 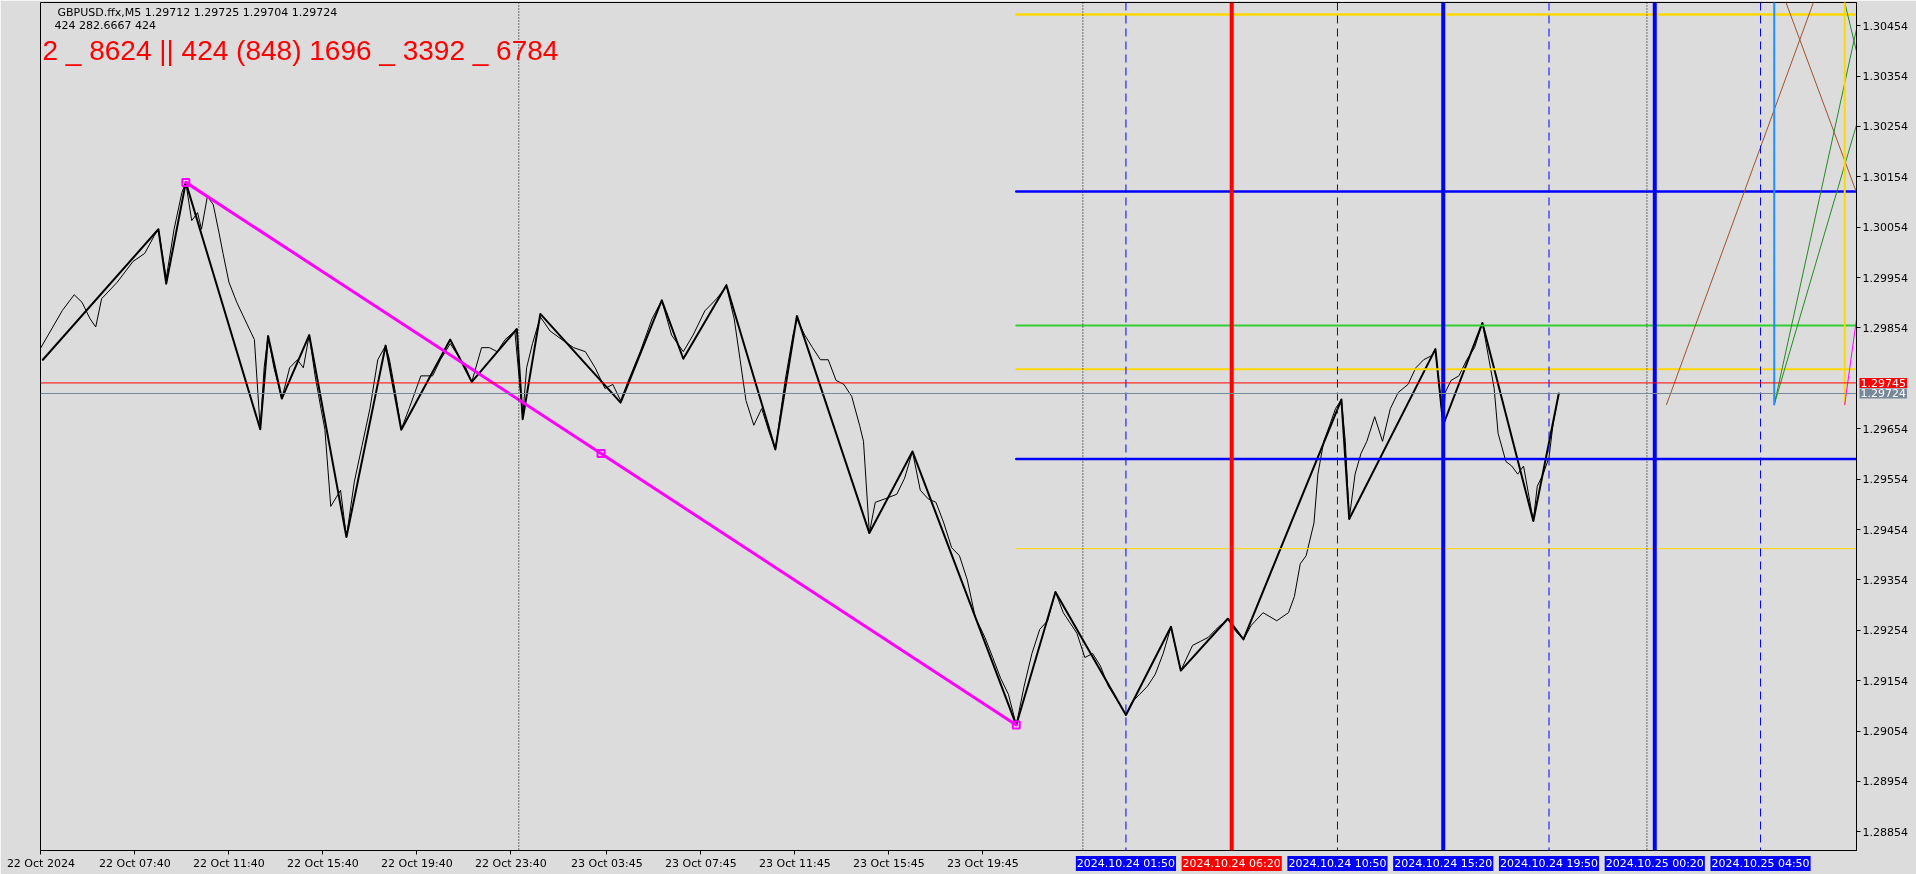 What do you see at coordinates (1443, 863) in the screenshot?
I see `ref-line-label: 2024.10.24 15:20` at bounding box center [1443, 863].